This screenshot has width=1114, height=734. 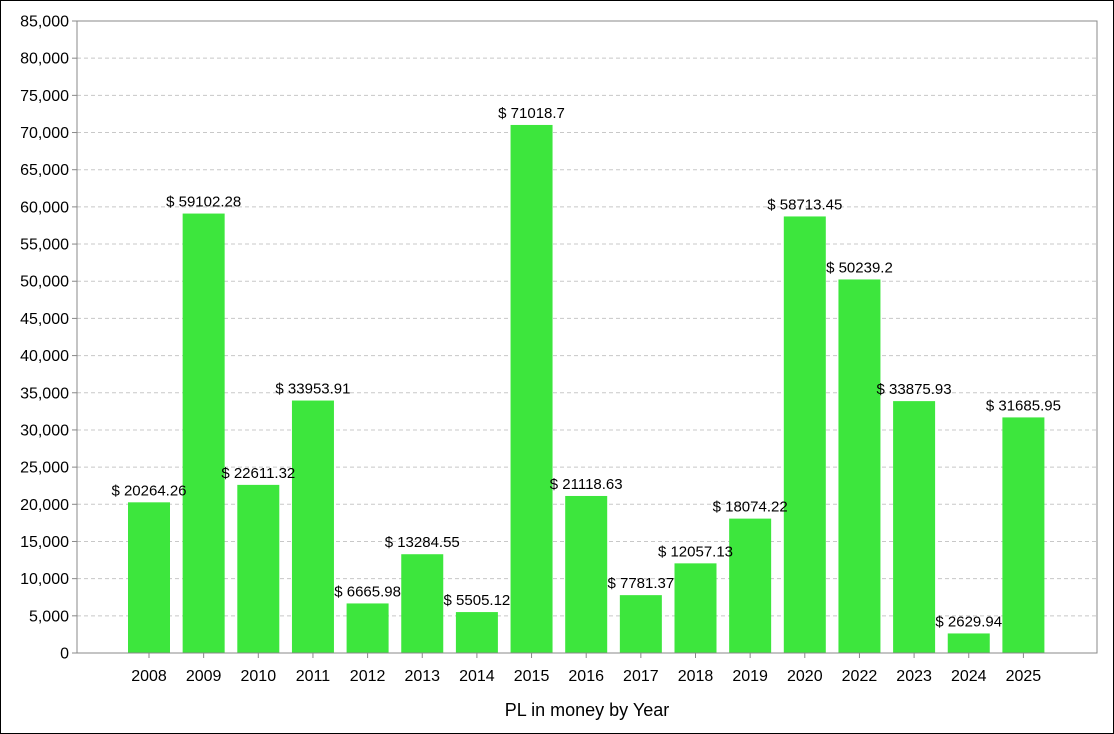 What do you see at coordinates (367, 591) in the screenshot?
I see `data-label: $ 6665.98` at bounding box center [367, 591].